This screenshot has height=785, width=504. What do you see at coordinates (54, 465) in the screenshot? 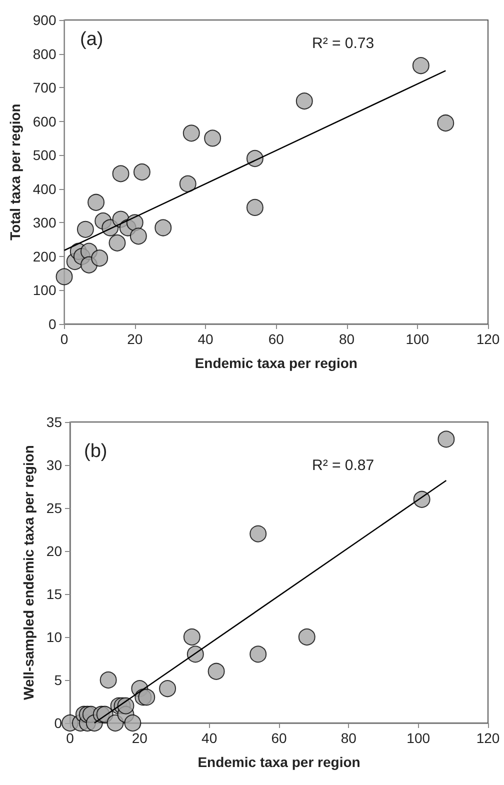
I see `y-tick-label: 30` at bounding box center [54, 465].